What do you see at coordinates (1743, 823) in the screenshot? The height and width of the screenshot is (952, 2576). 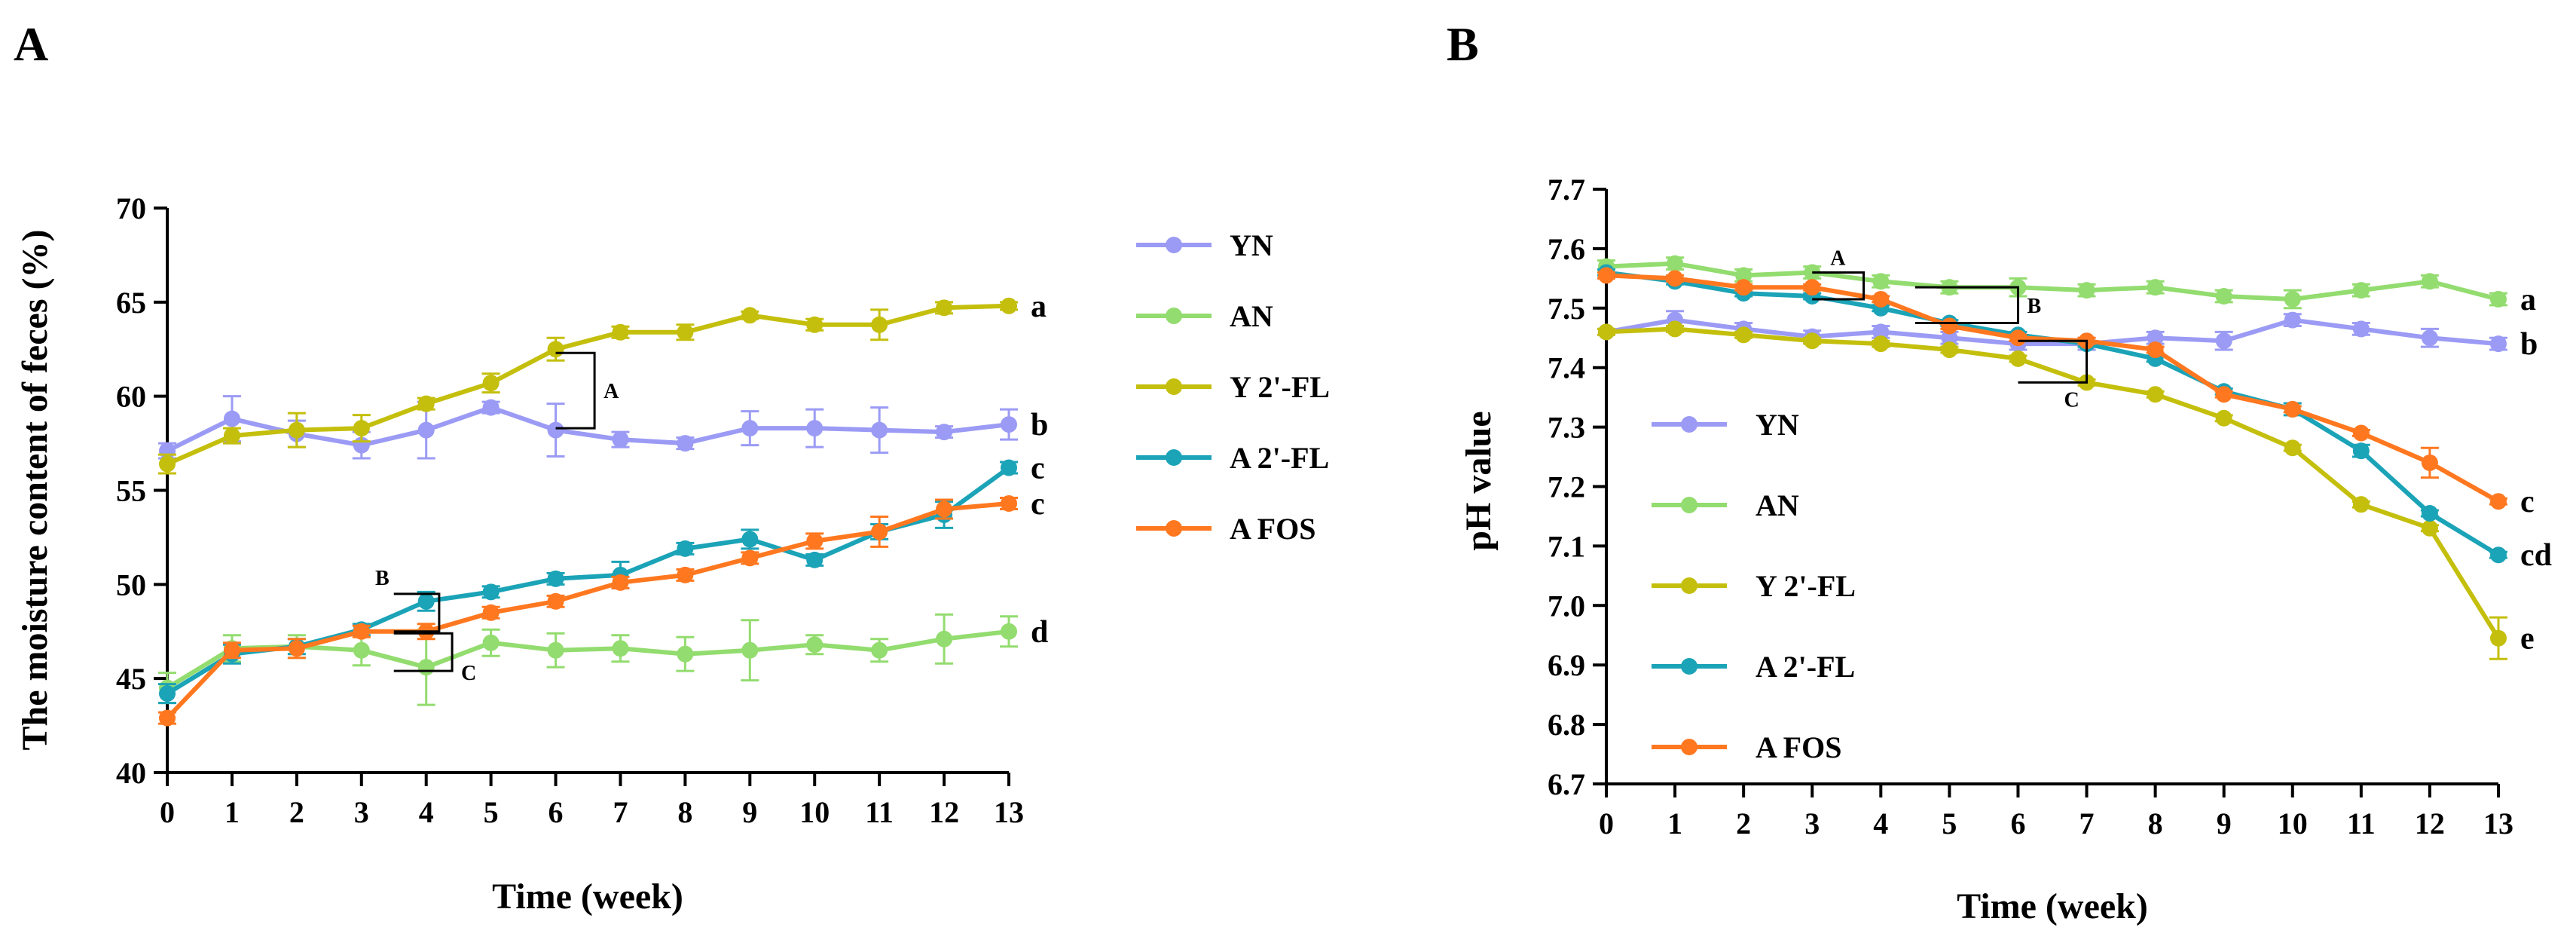 I see `panel-b-x-tick-label: 2` at bounding box center [1743, 823].